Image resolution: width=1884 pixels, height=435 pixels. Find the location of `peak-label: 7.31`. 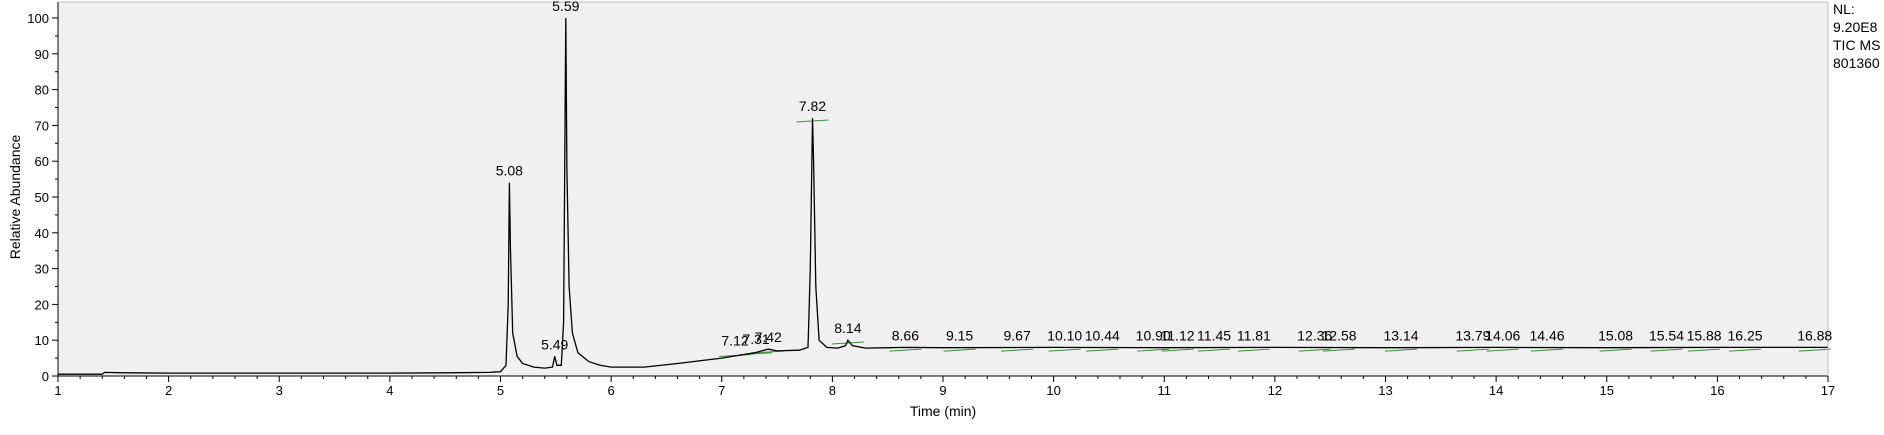

peak-label: 7.31 is located at coordinates (755, 339).